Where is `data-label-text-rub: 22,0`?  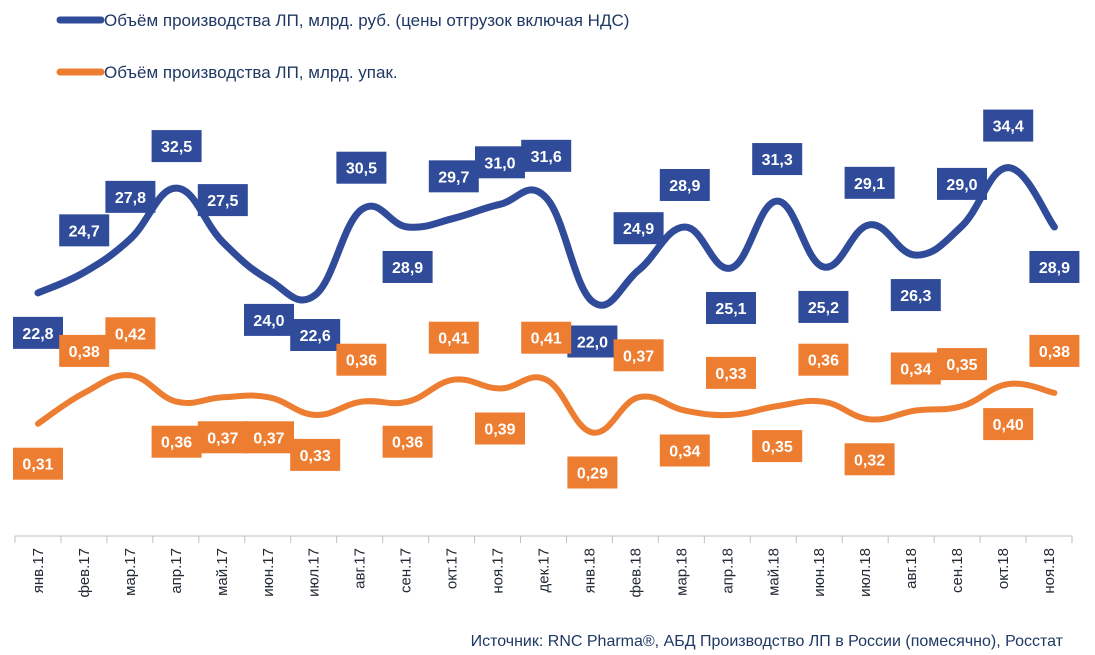 data-label-text-rub: 22,0 is located at coordinates (592, 343).